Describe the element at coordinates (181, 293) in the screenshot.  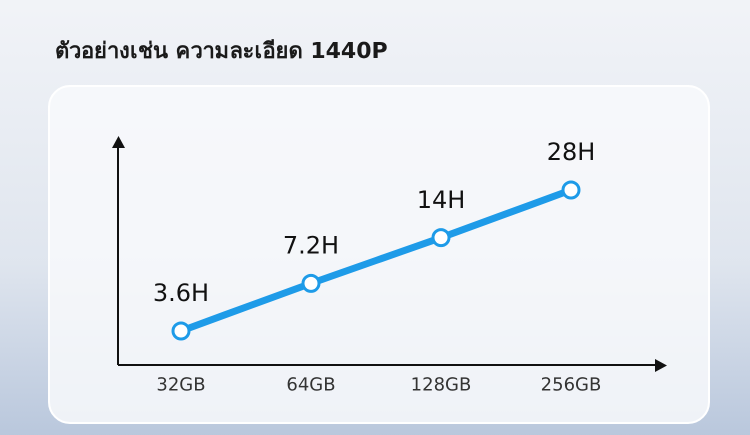
I see `data-label: 3.6H` at that location.